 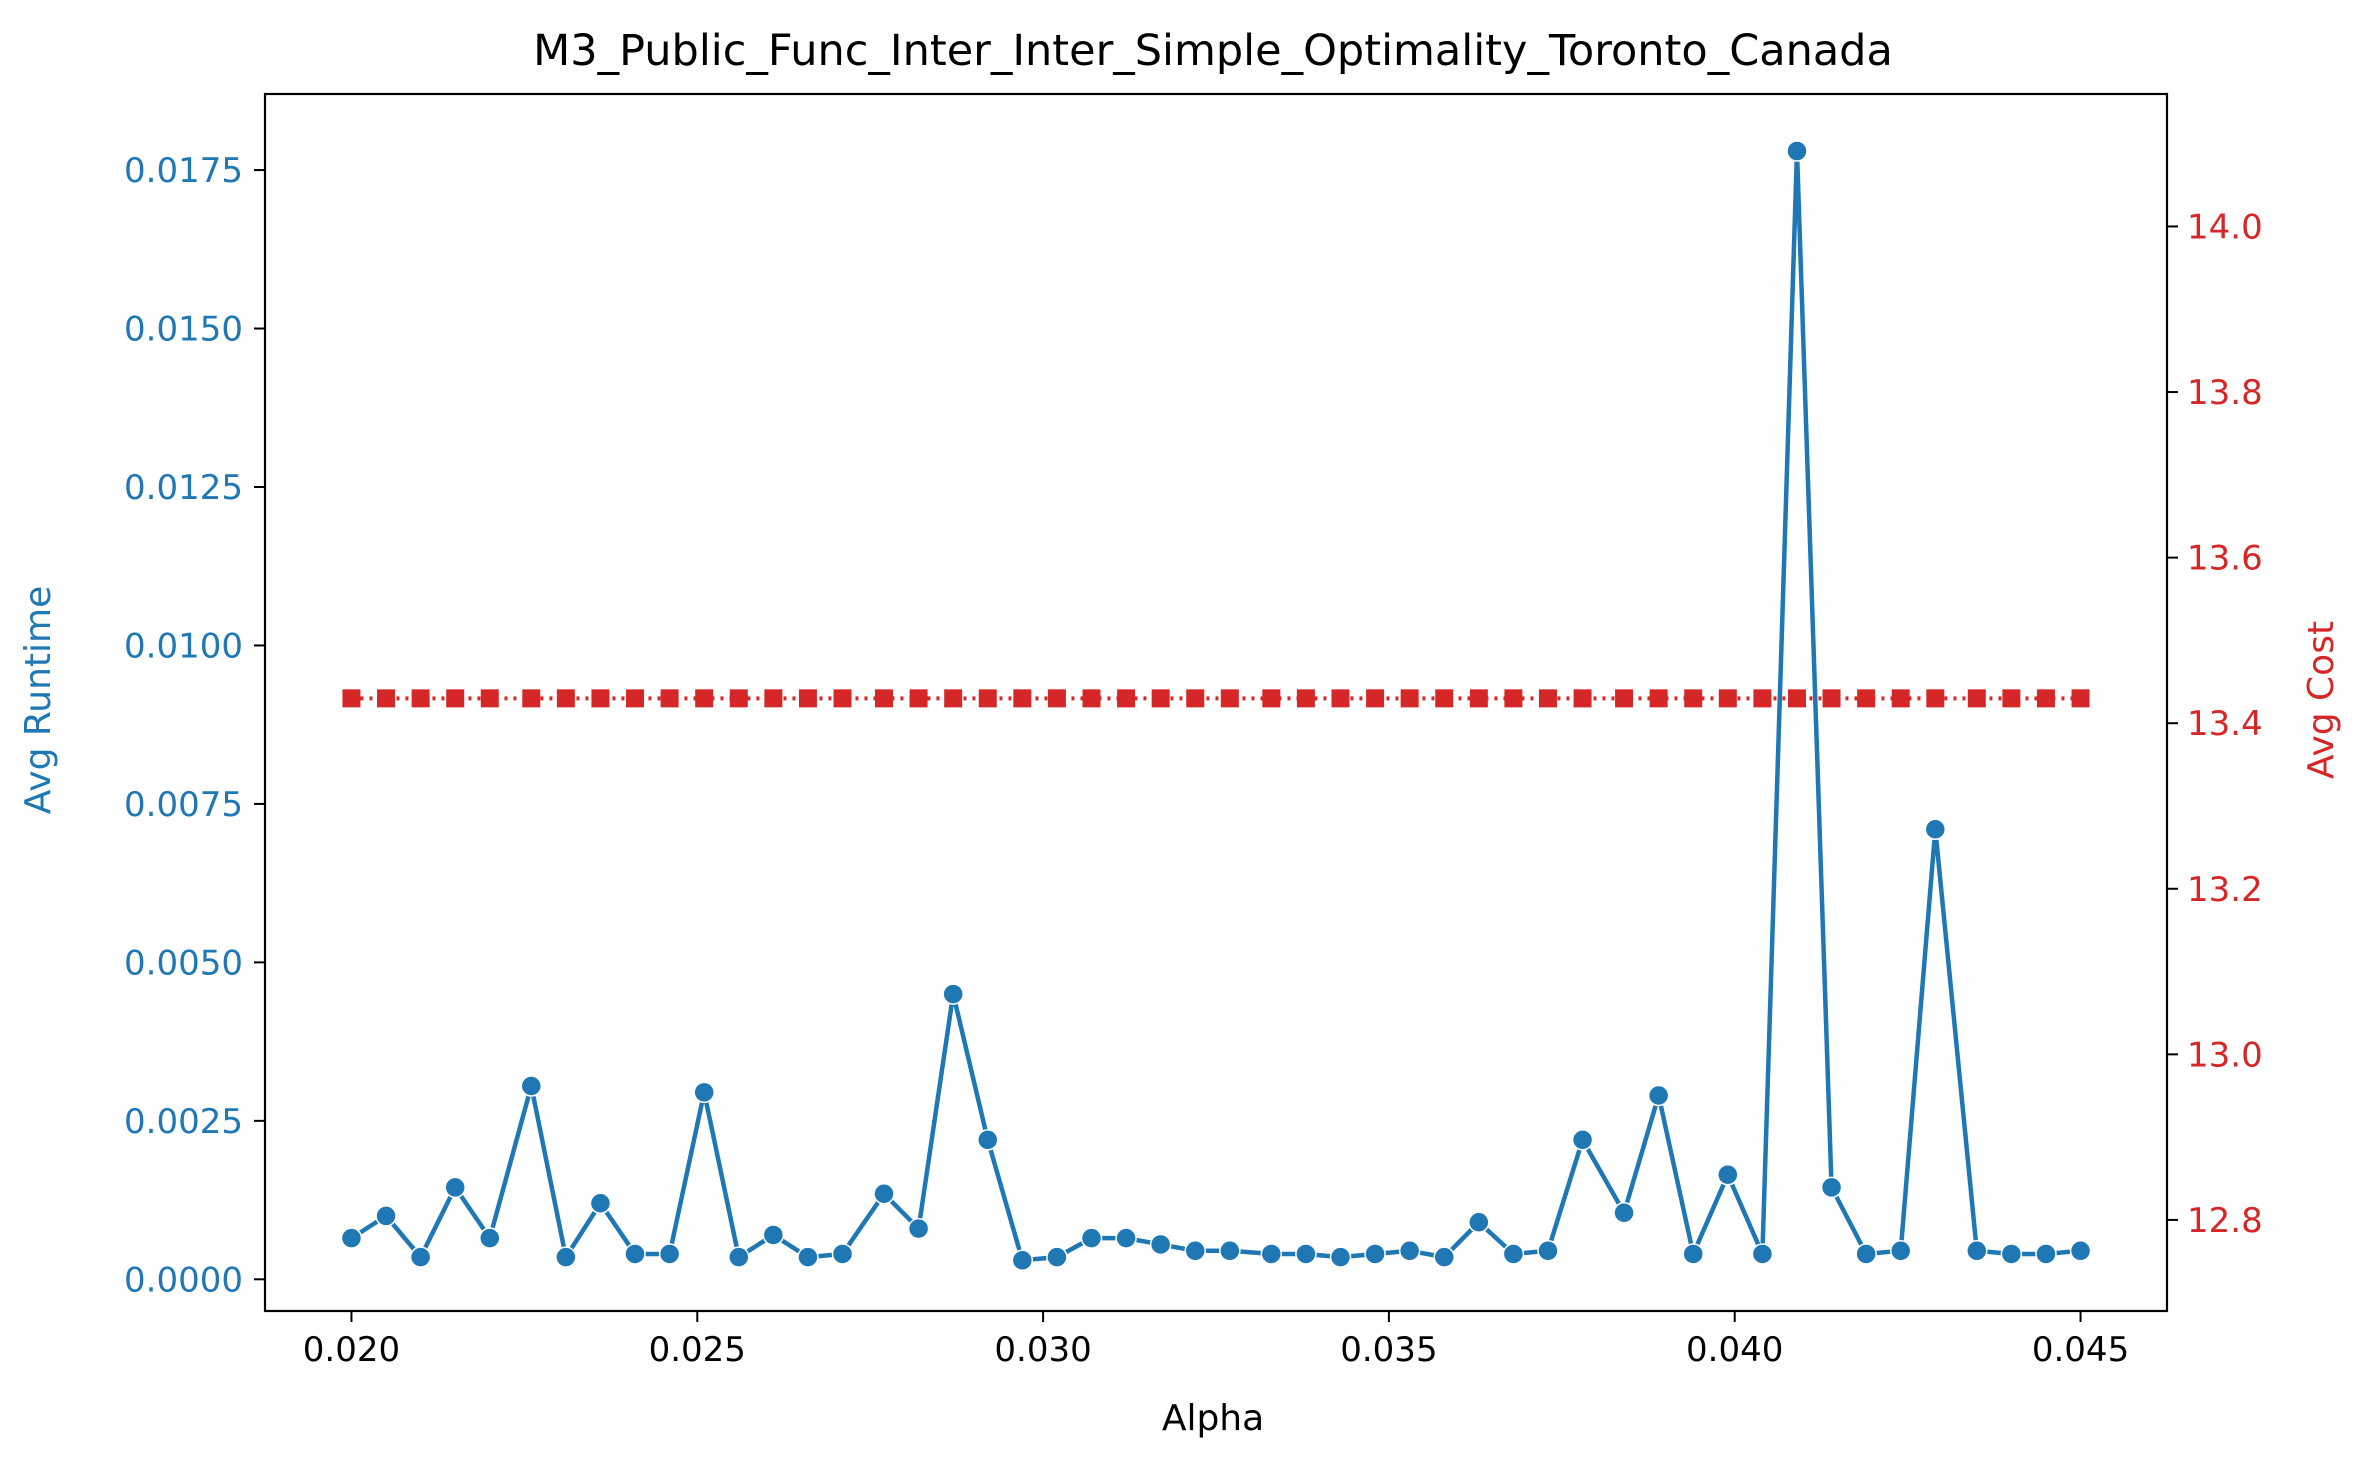 I want to click on y-tick-label-right: 14.0, so click(x=2225, y=227).